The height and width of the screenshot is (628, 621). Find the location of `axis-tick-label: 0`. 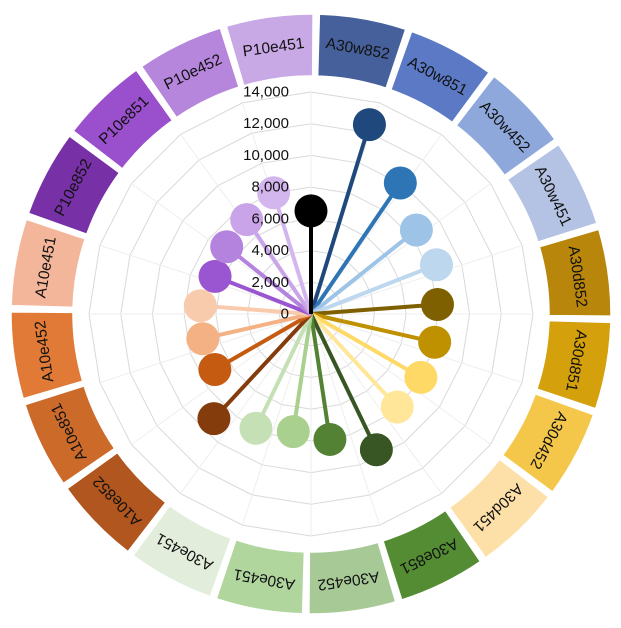

axis-tick-label: 0 is located at coordinates (285, 314).